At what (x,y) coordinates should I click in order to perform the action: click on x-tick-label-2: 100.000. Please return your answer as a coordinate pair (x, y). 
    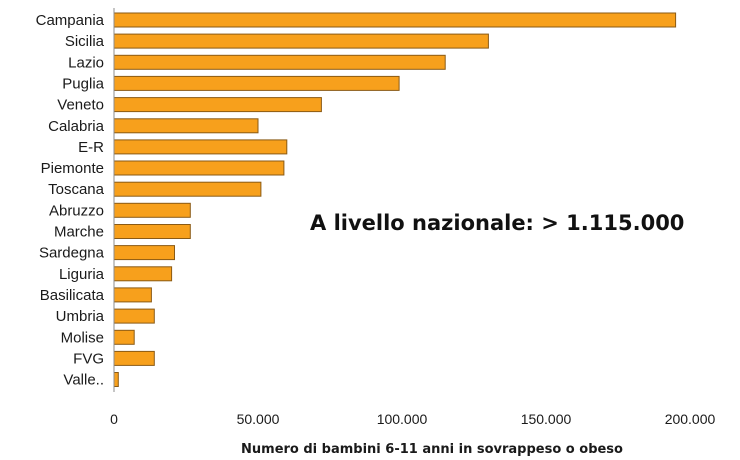
    Looking at the image, I should click on (402, 419).